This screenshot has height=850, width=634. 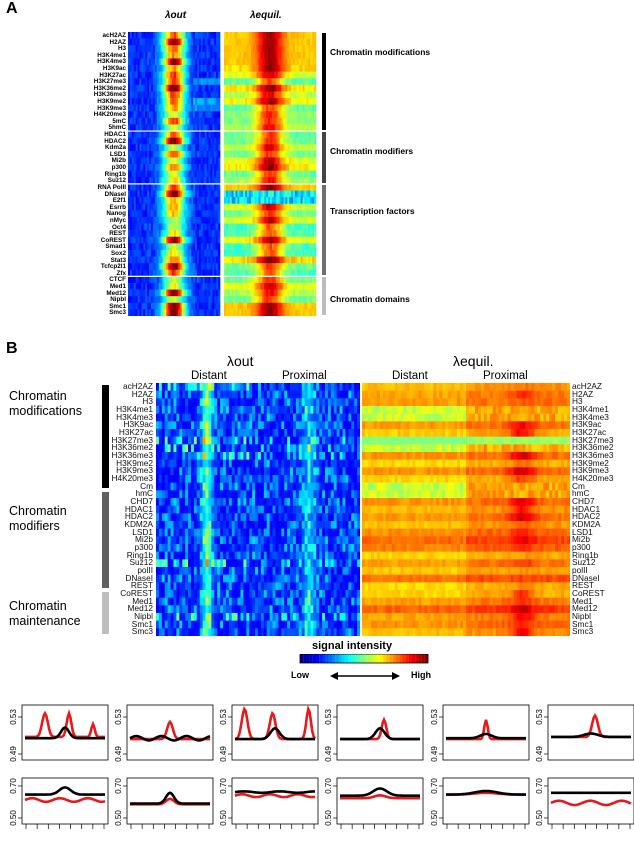 What do you see at coordinates (134, 416) in the screenshot?
I see `panel-b-row-label: H3K4me3` at bounding box center [134, 416].